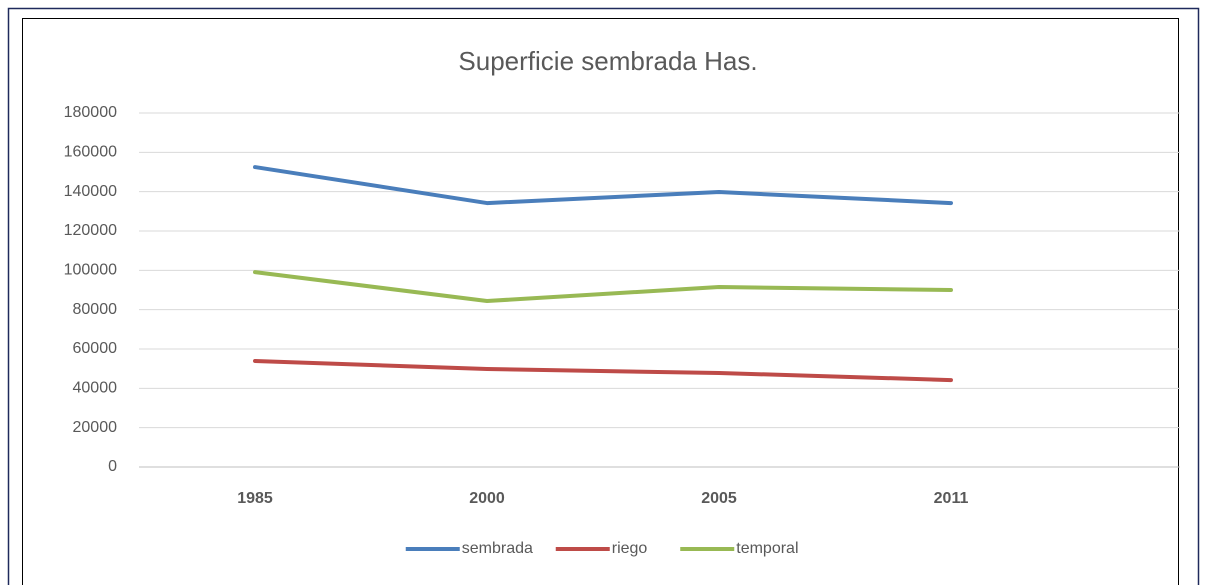 The height and width of the screenshot is (585, 1206). Describe the element at coordinates (112, 466) in the screenshot. I see `y-tick-label: 0` at that location.